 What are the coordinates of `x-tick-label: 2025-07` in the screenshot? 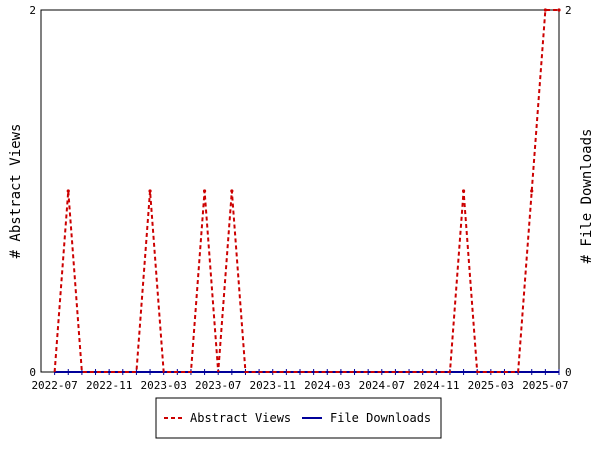 It's located at (545, 385).